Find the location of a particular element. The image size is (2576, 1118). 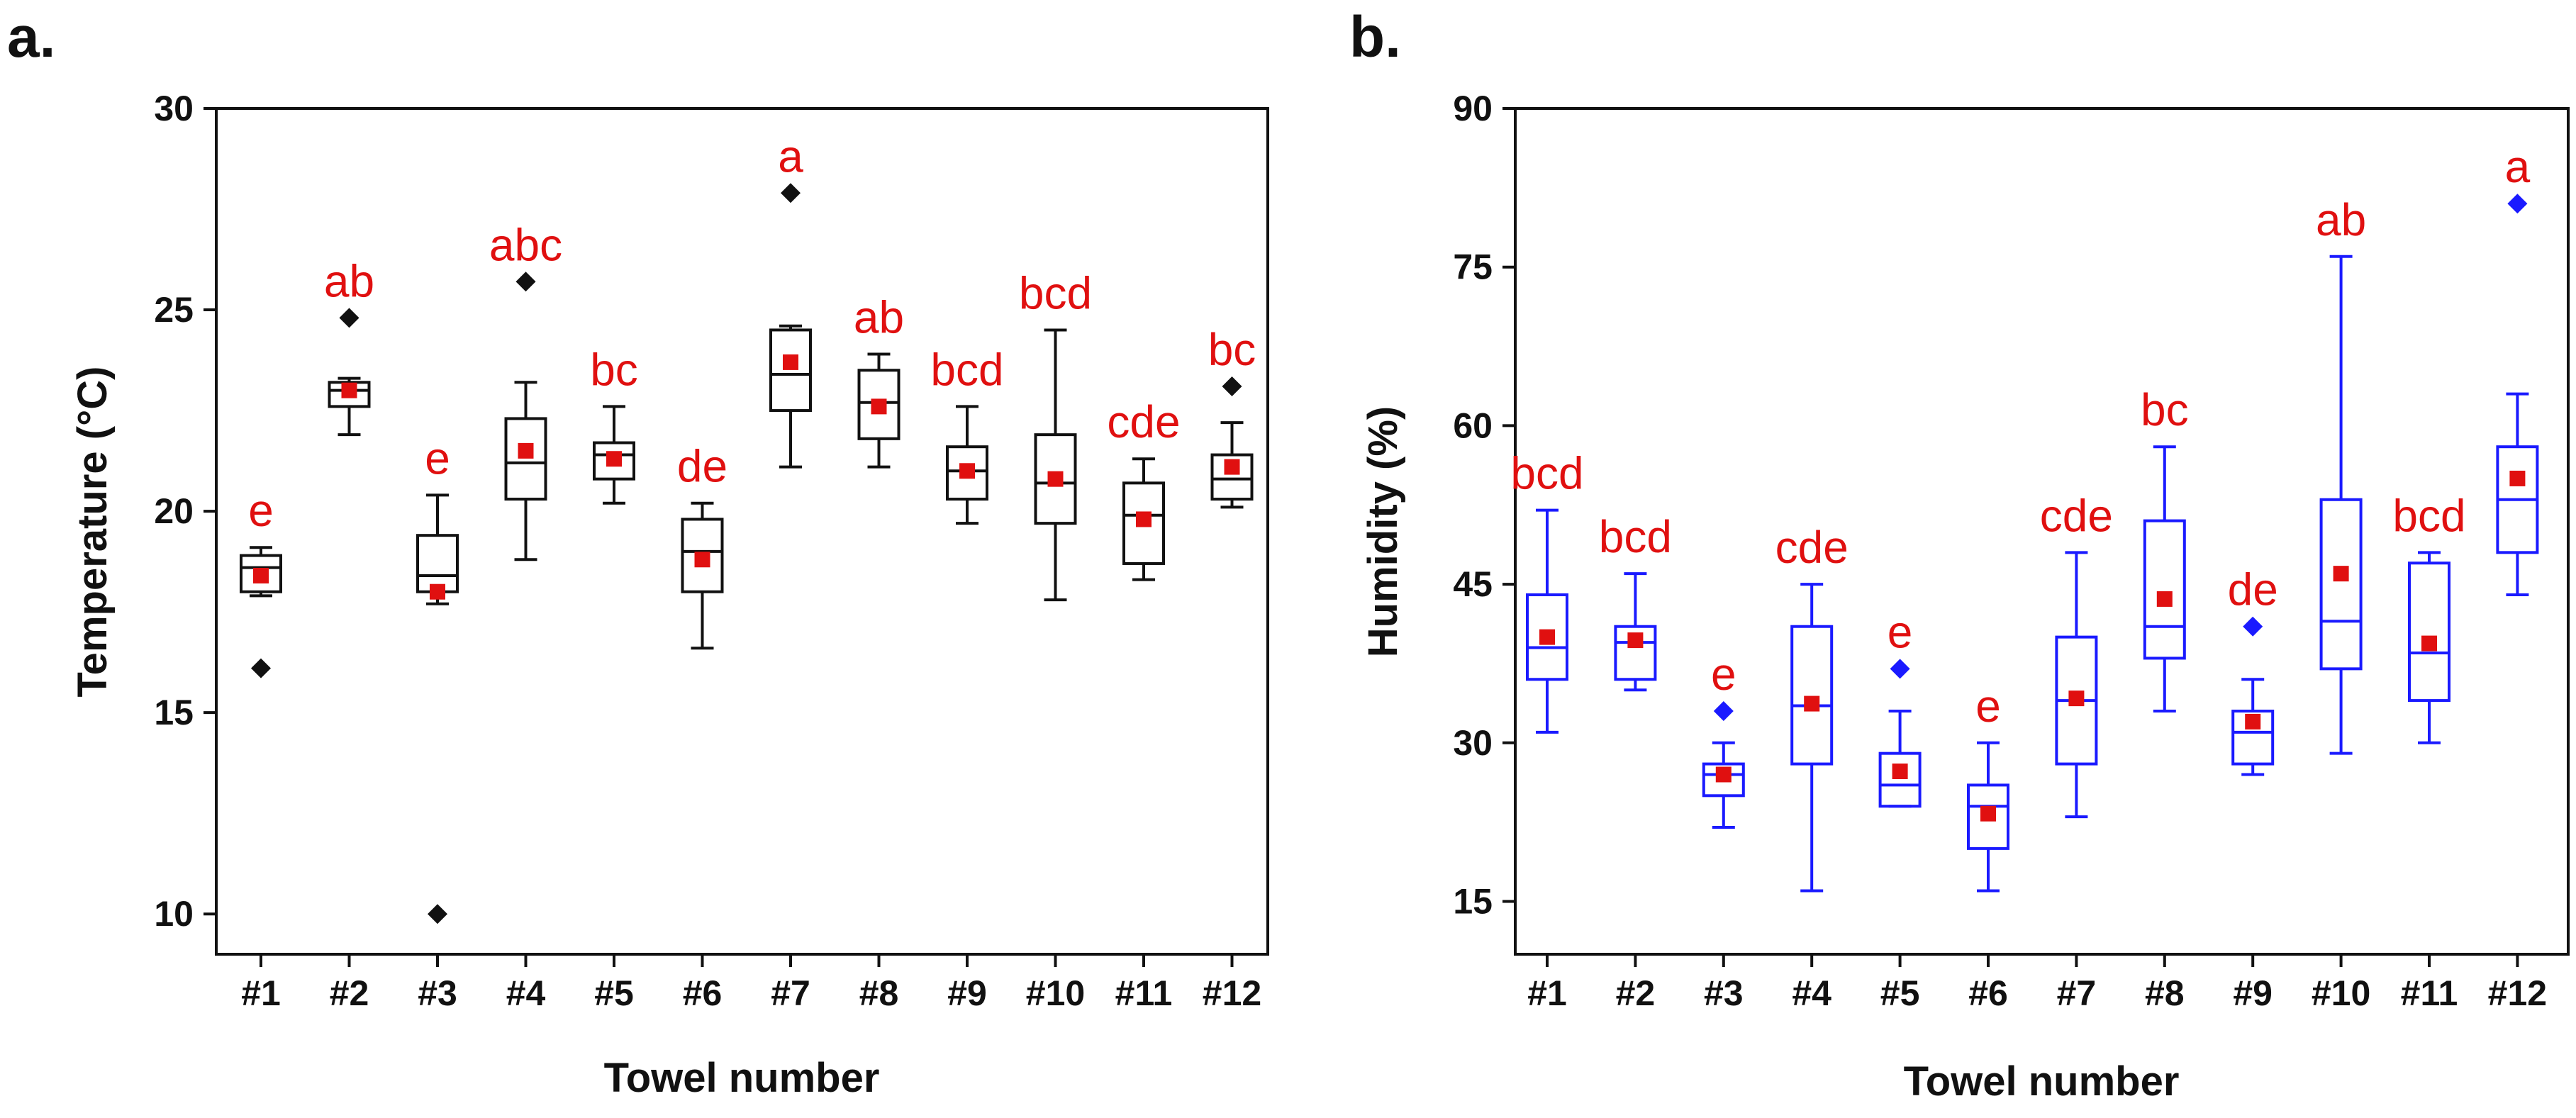

temp-significance-letter: abc is located at coordinates (525, 245).